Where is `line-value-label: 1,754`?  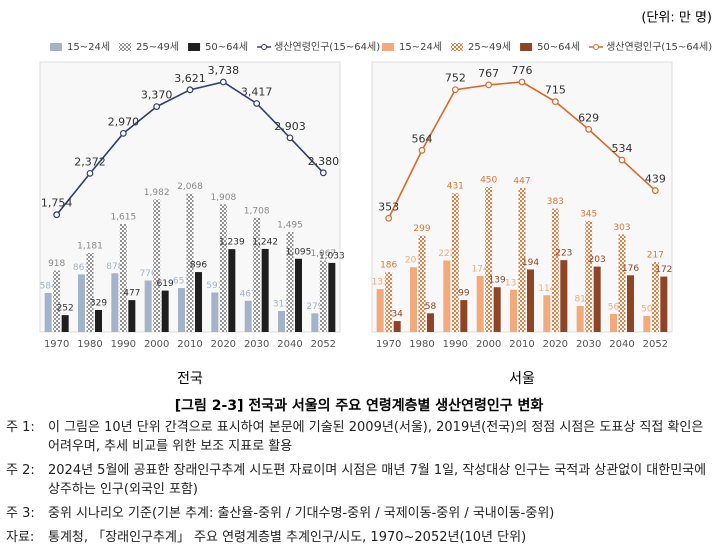
line-value-label: 1,754 is located at coordinates (57, 203).